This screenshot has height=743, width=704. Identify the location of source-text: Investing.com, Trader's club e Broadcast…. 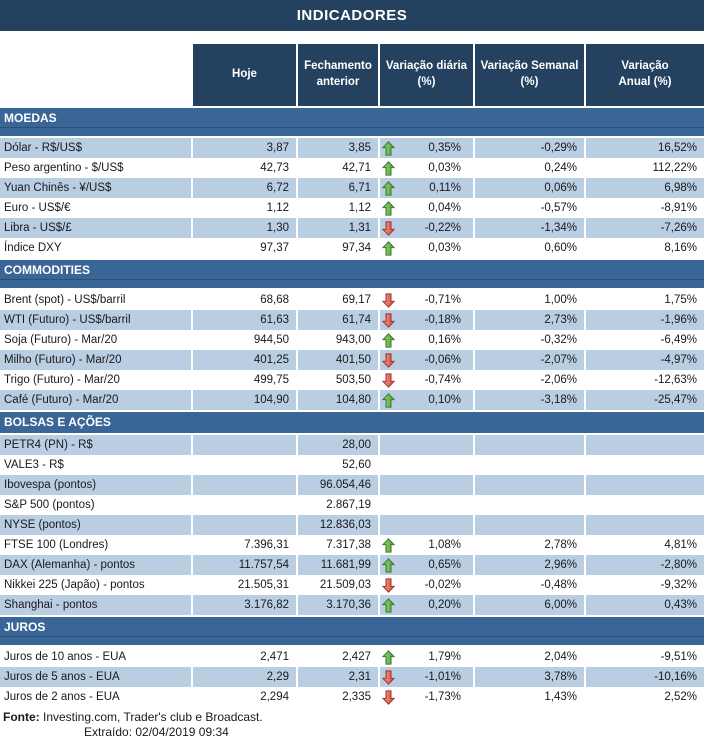
(153, 717).